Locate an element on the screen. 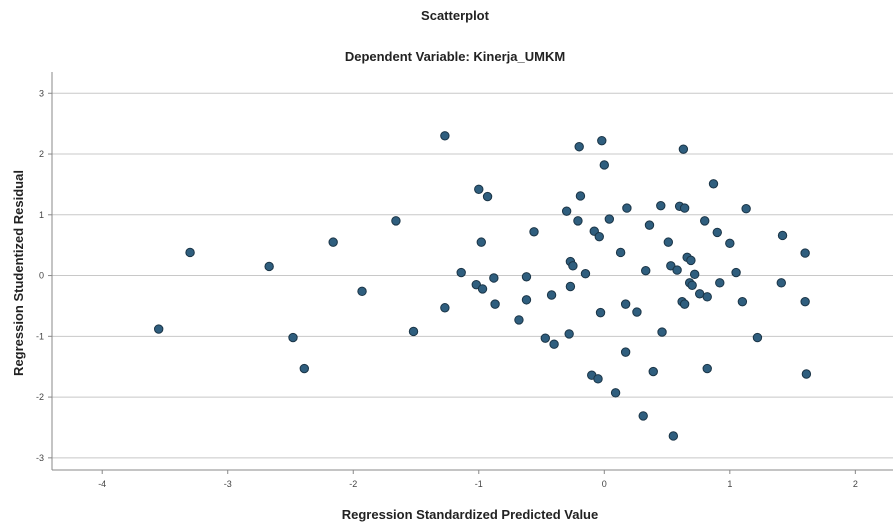 This screenshot has height=526, width=893. x-tick-label: -4 is located at coordinates (102, 484).